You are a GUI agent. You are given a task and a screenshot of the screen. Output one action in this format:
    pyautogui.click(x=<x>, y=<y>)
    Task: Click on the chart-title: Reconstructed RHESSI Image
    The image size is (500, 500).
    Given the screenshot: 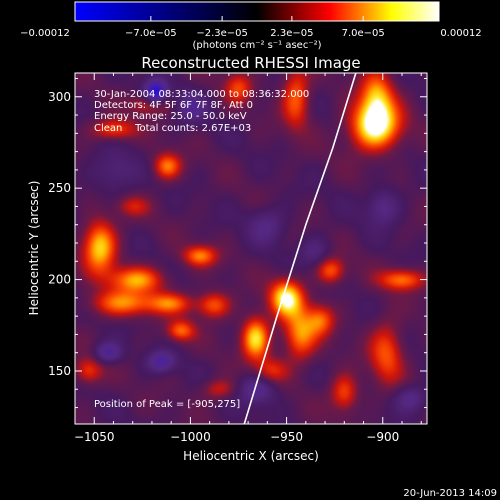 What is the action you would take?
    pyautogui.click(x=250, y=63)
    